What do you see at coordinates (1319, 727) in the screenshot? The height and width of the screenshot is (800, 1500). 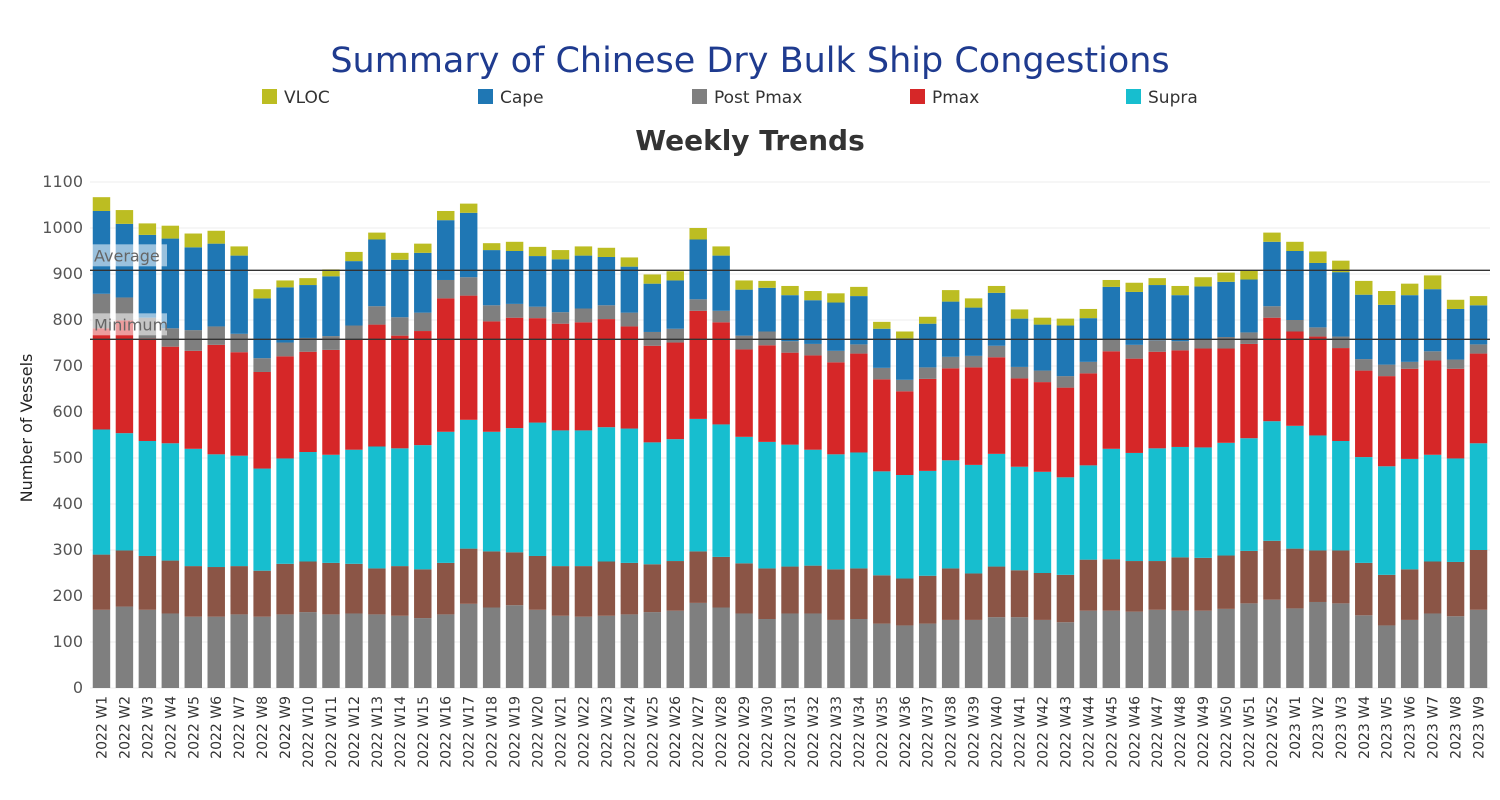 I see `x-tick-label: 2023 W2` at bounding box center [1319, 727].